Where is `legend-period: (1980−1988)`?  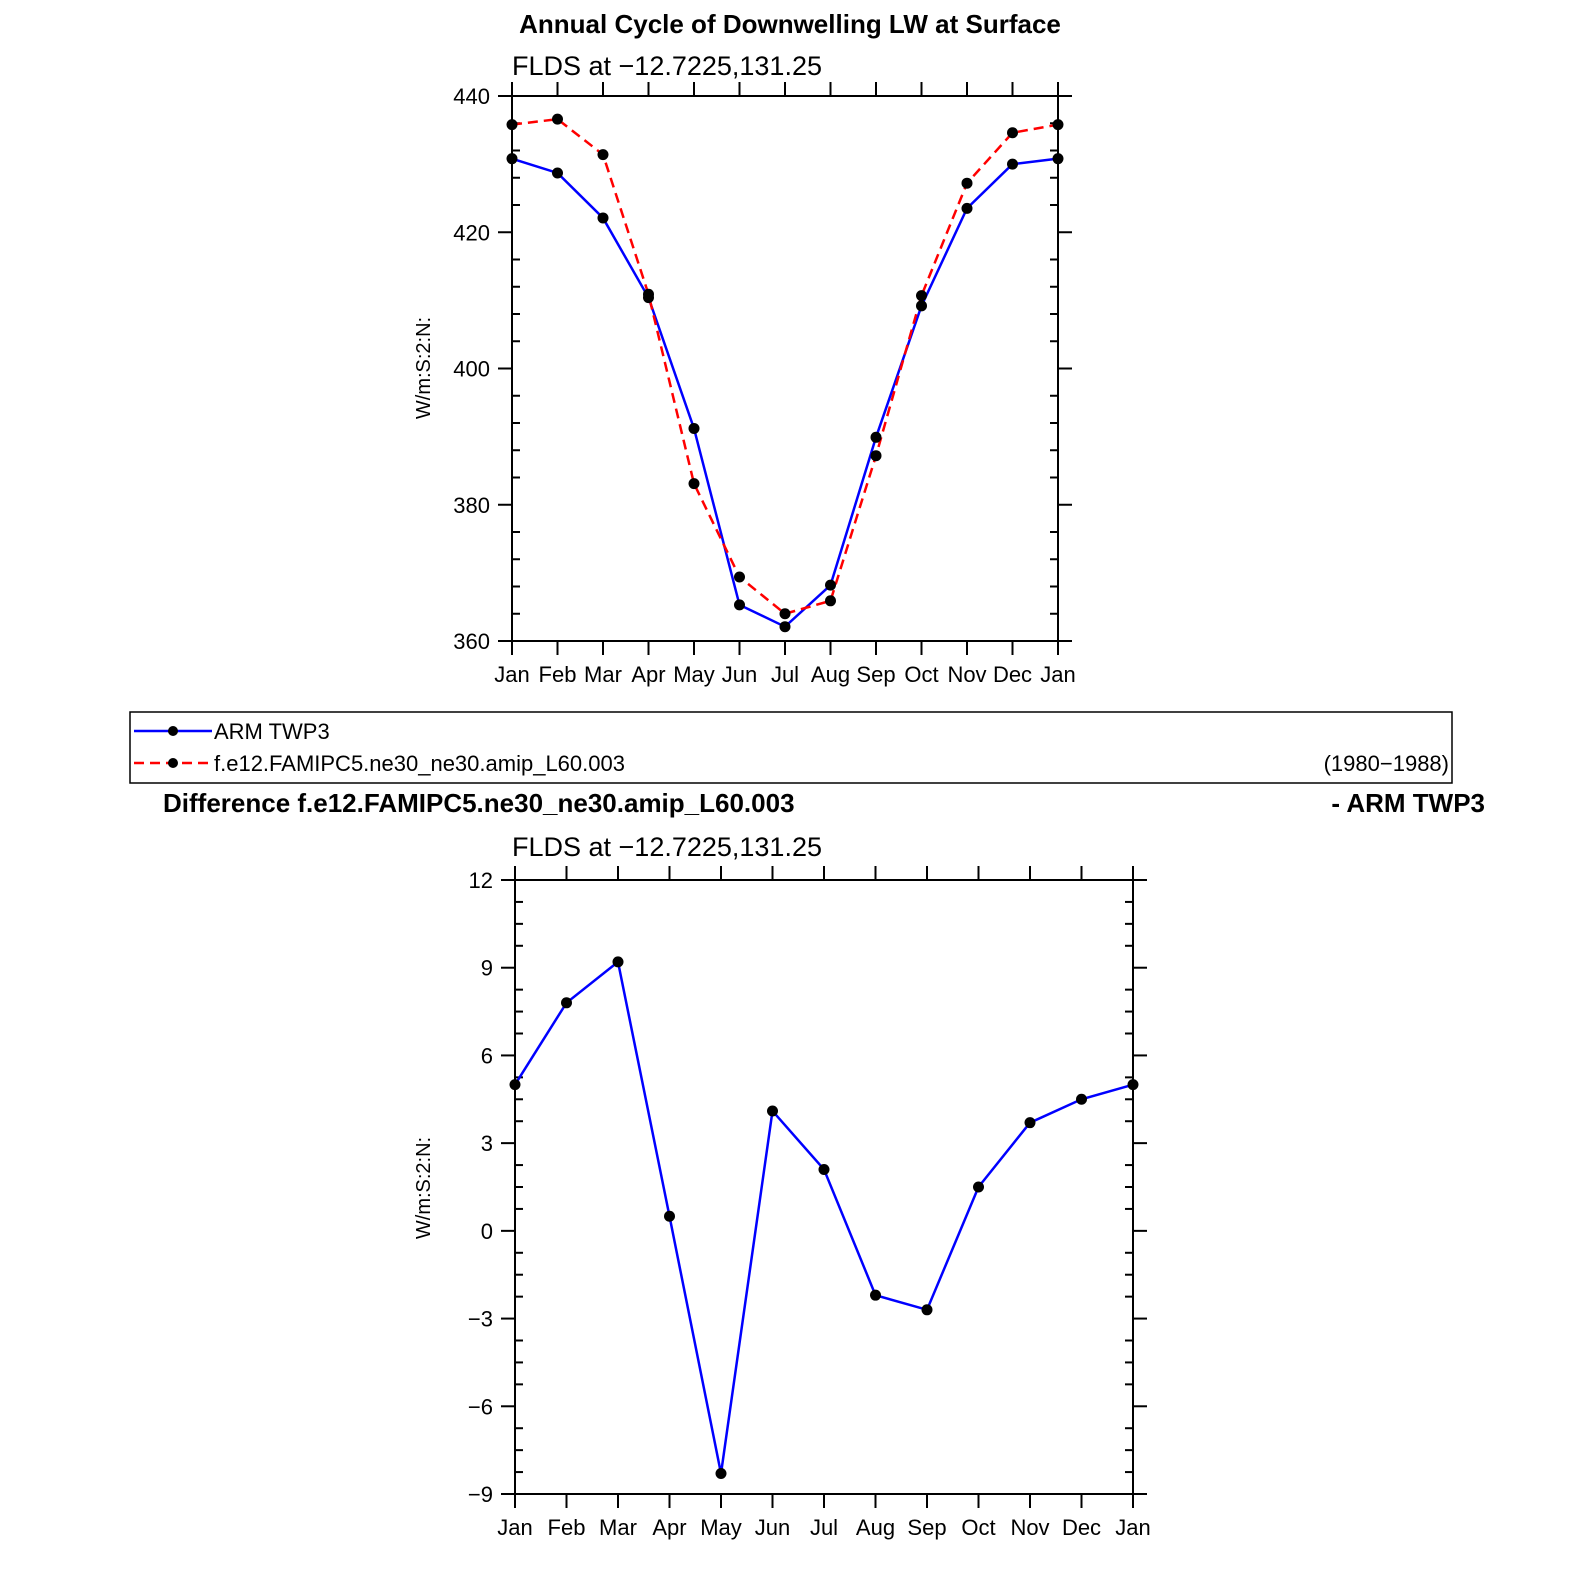 legend-period: (1980−1988) is located at coordinates (1386, 763).